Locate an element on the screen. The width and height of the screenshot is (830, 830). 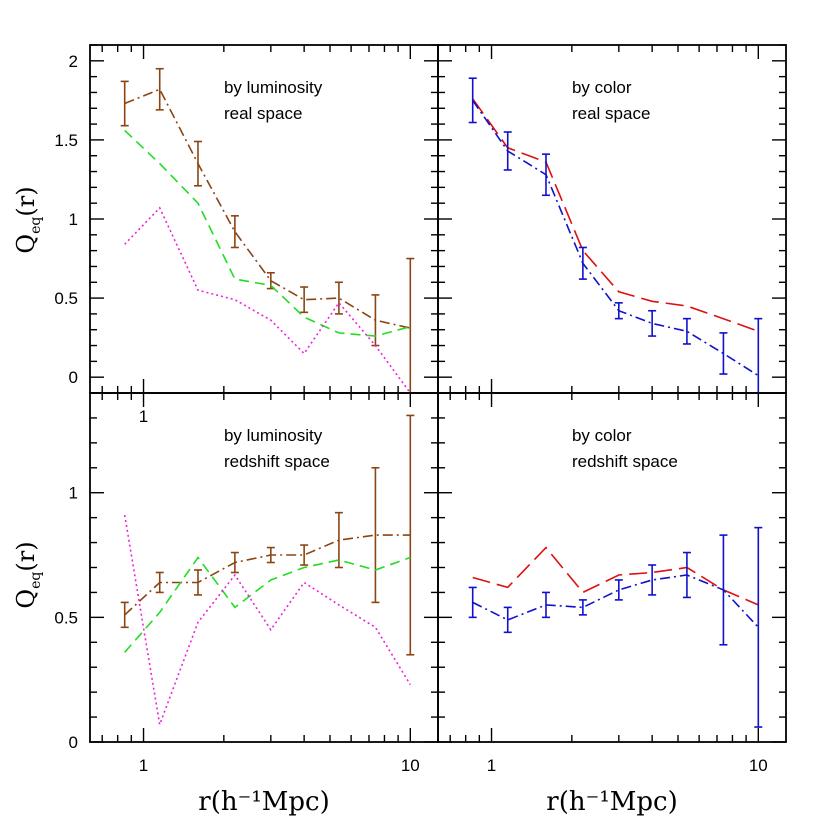
xlabel-right: r(h⁻¹Mpc) is located at coordinates (611, 802).